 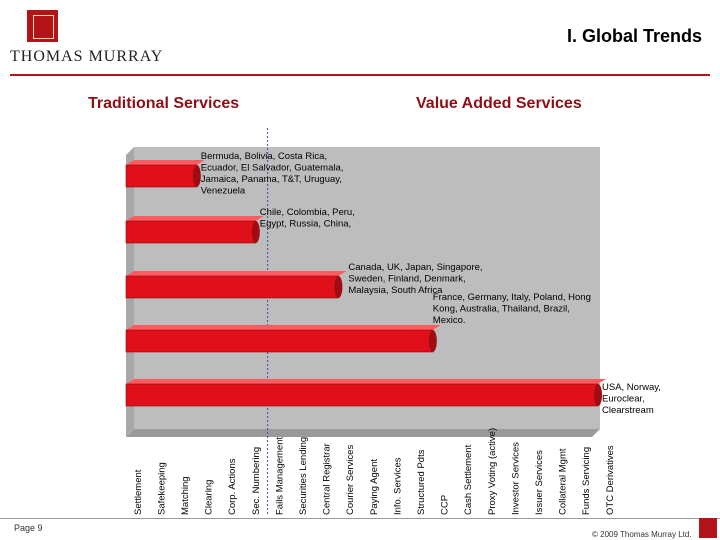 I want to click on x-tick-label: Collateral Mgmt, so click(x=563, y=481).